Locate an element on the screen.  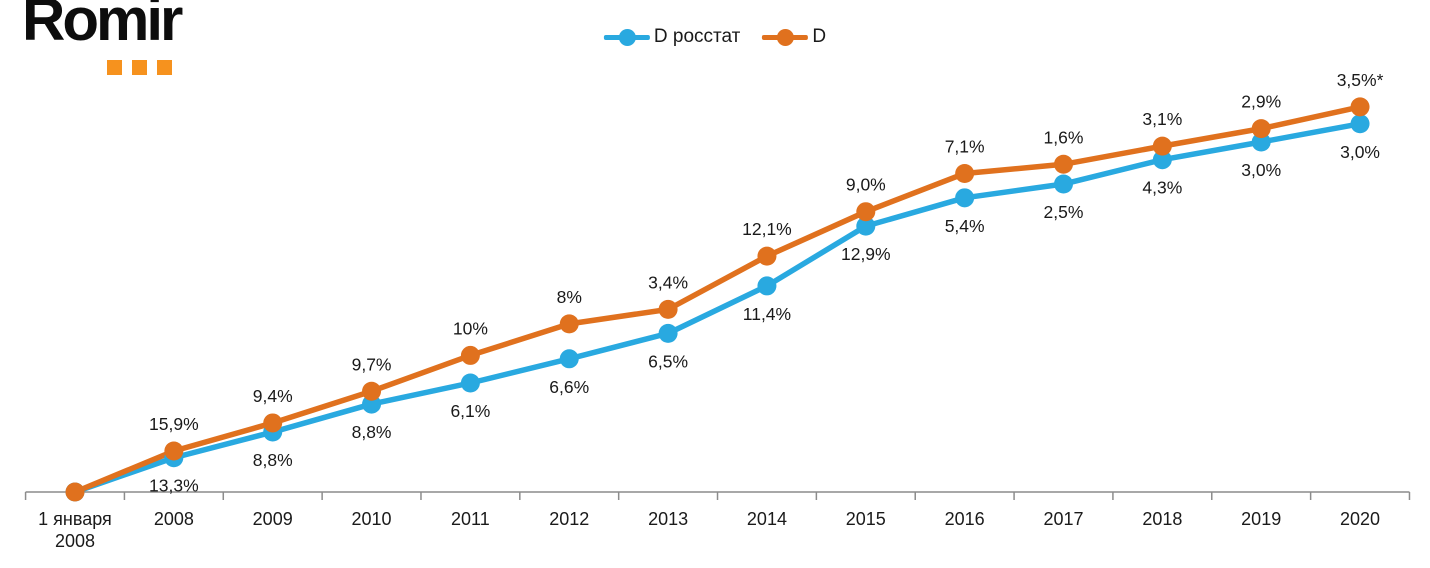
x-axis-label: 2011 is located at coordinates (470, 519).